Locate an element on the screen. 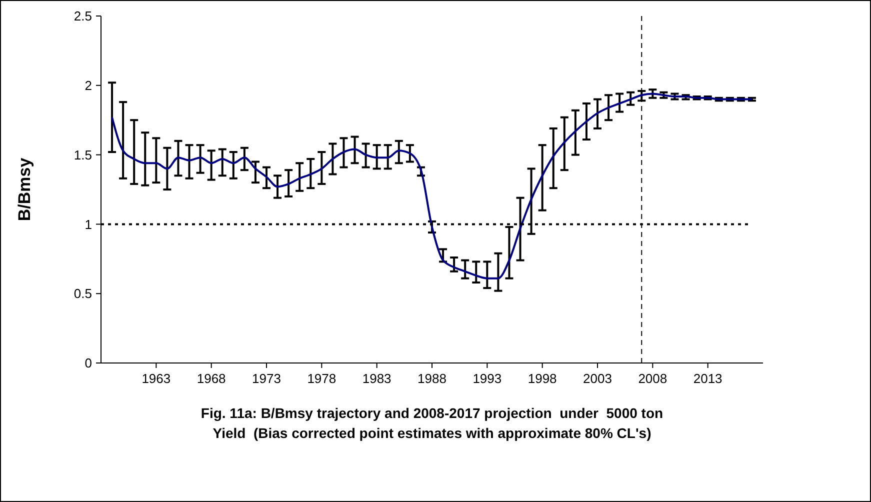 This screenshot has width=871, height=502. y-axis-title: B/Bmsy is located at coordinates (24, 189).